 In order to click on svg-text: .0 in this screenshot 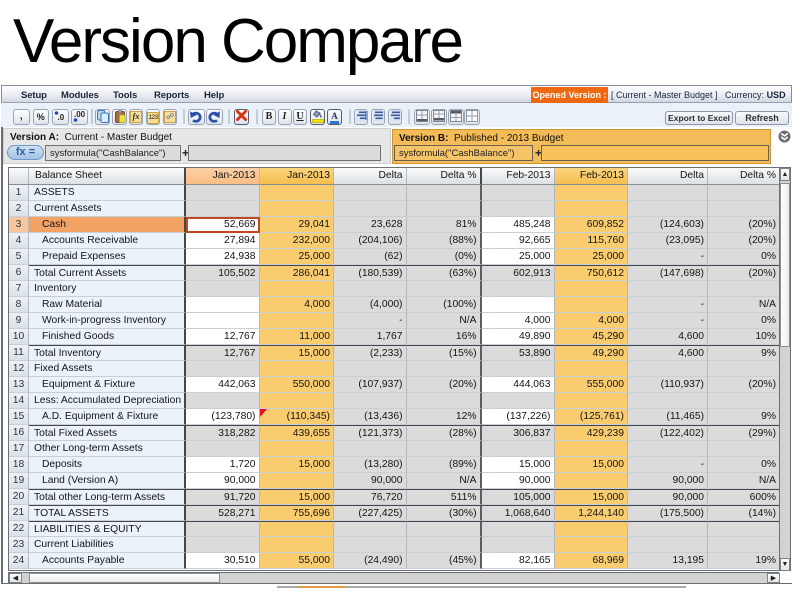, I will do `click(60, 117)`.